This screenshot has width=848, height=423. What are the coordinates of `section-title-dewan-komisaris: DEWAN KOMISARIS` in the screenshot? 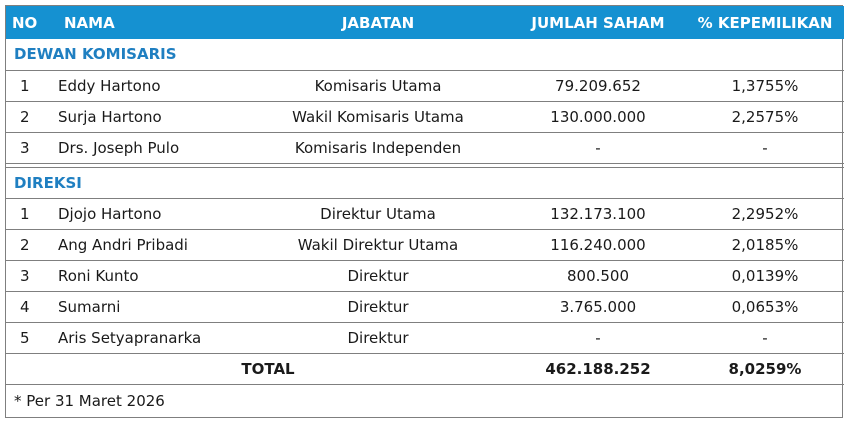 It's located at (425, 55).